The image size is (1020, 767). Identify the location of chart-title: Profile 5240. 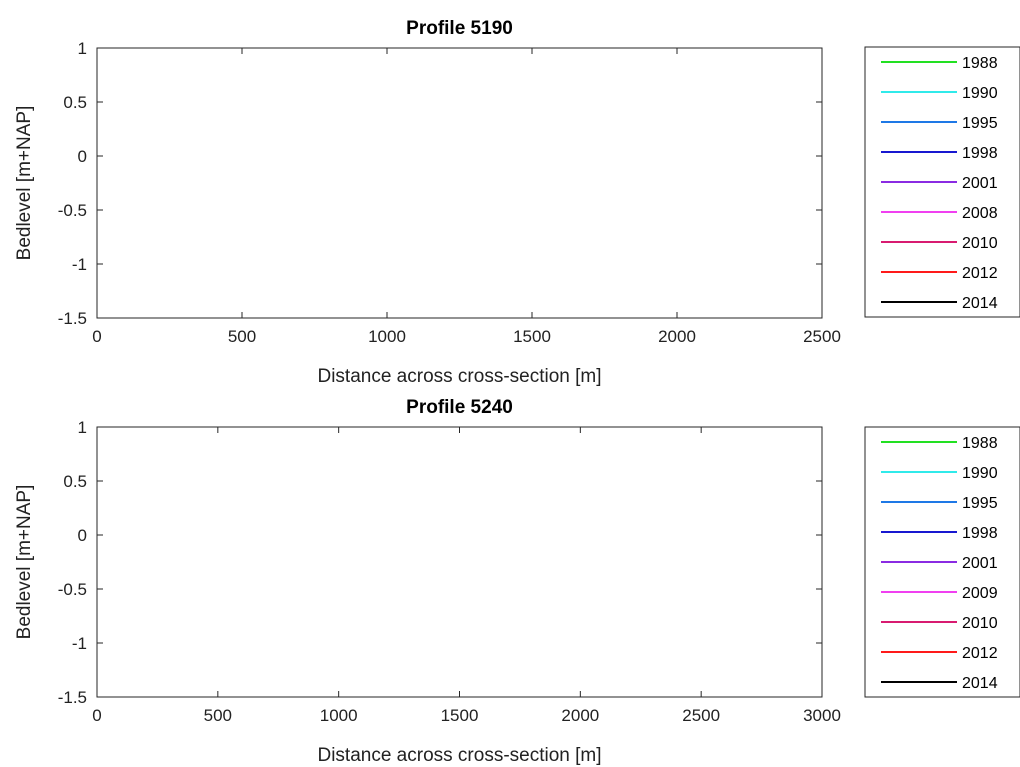
(459, 407).